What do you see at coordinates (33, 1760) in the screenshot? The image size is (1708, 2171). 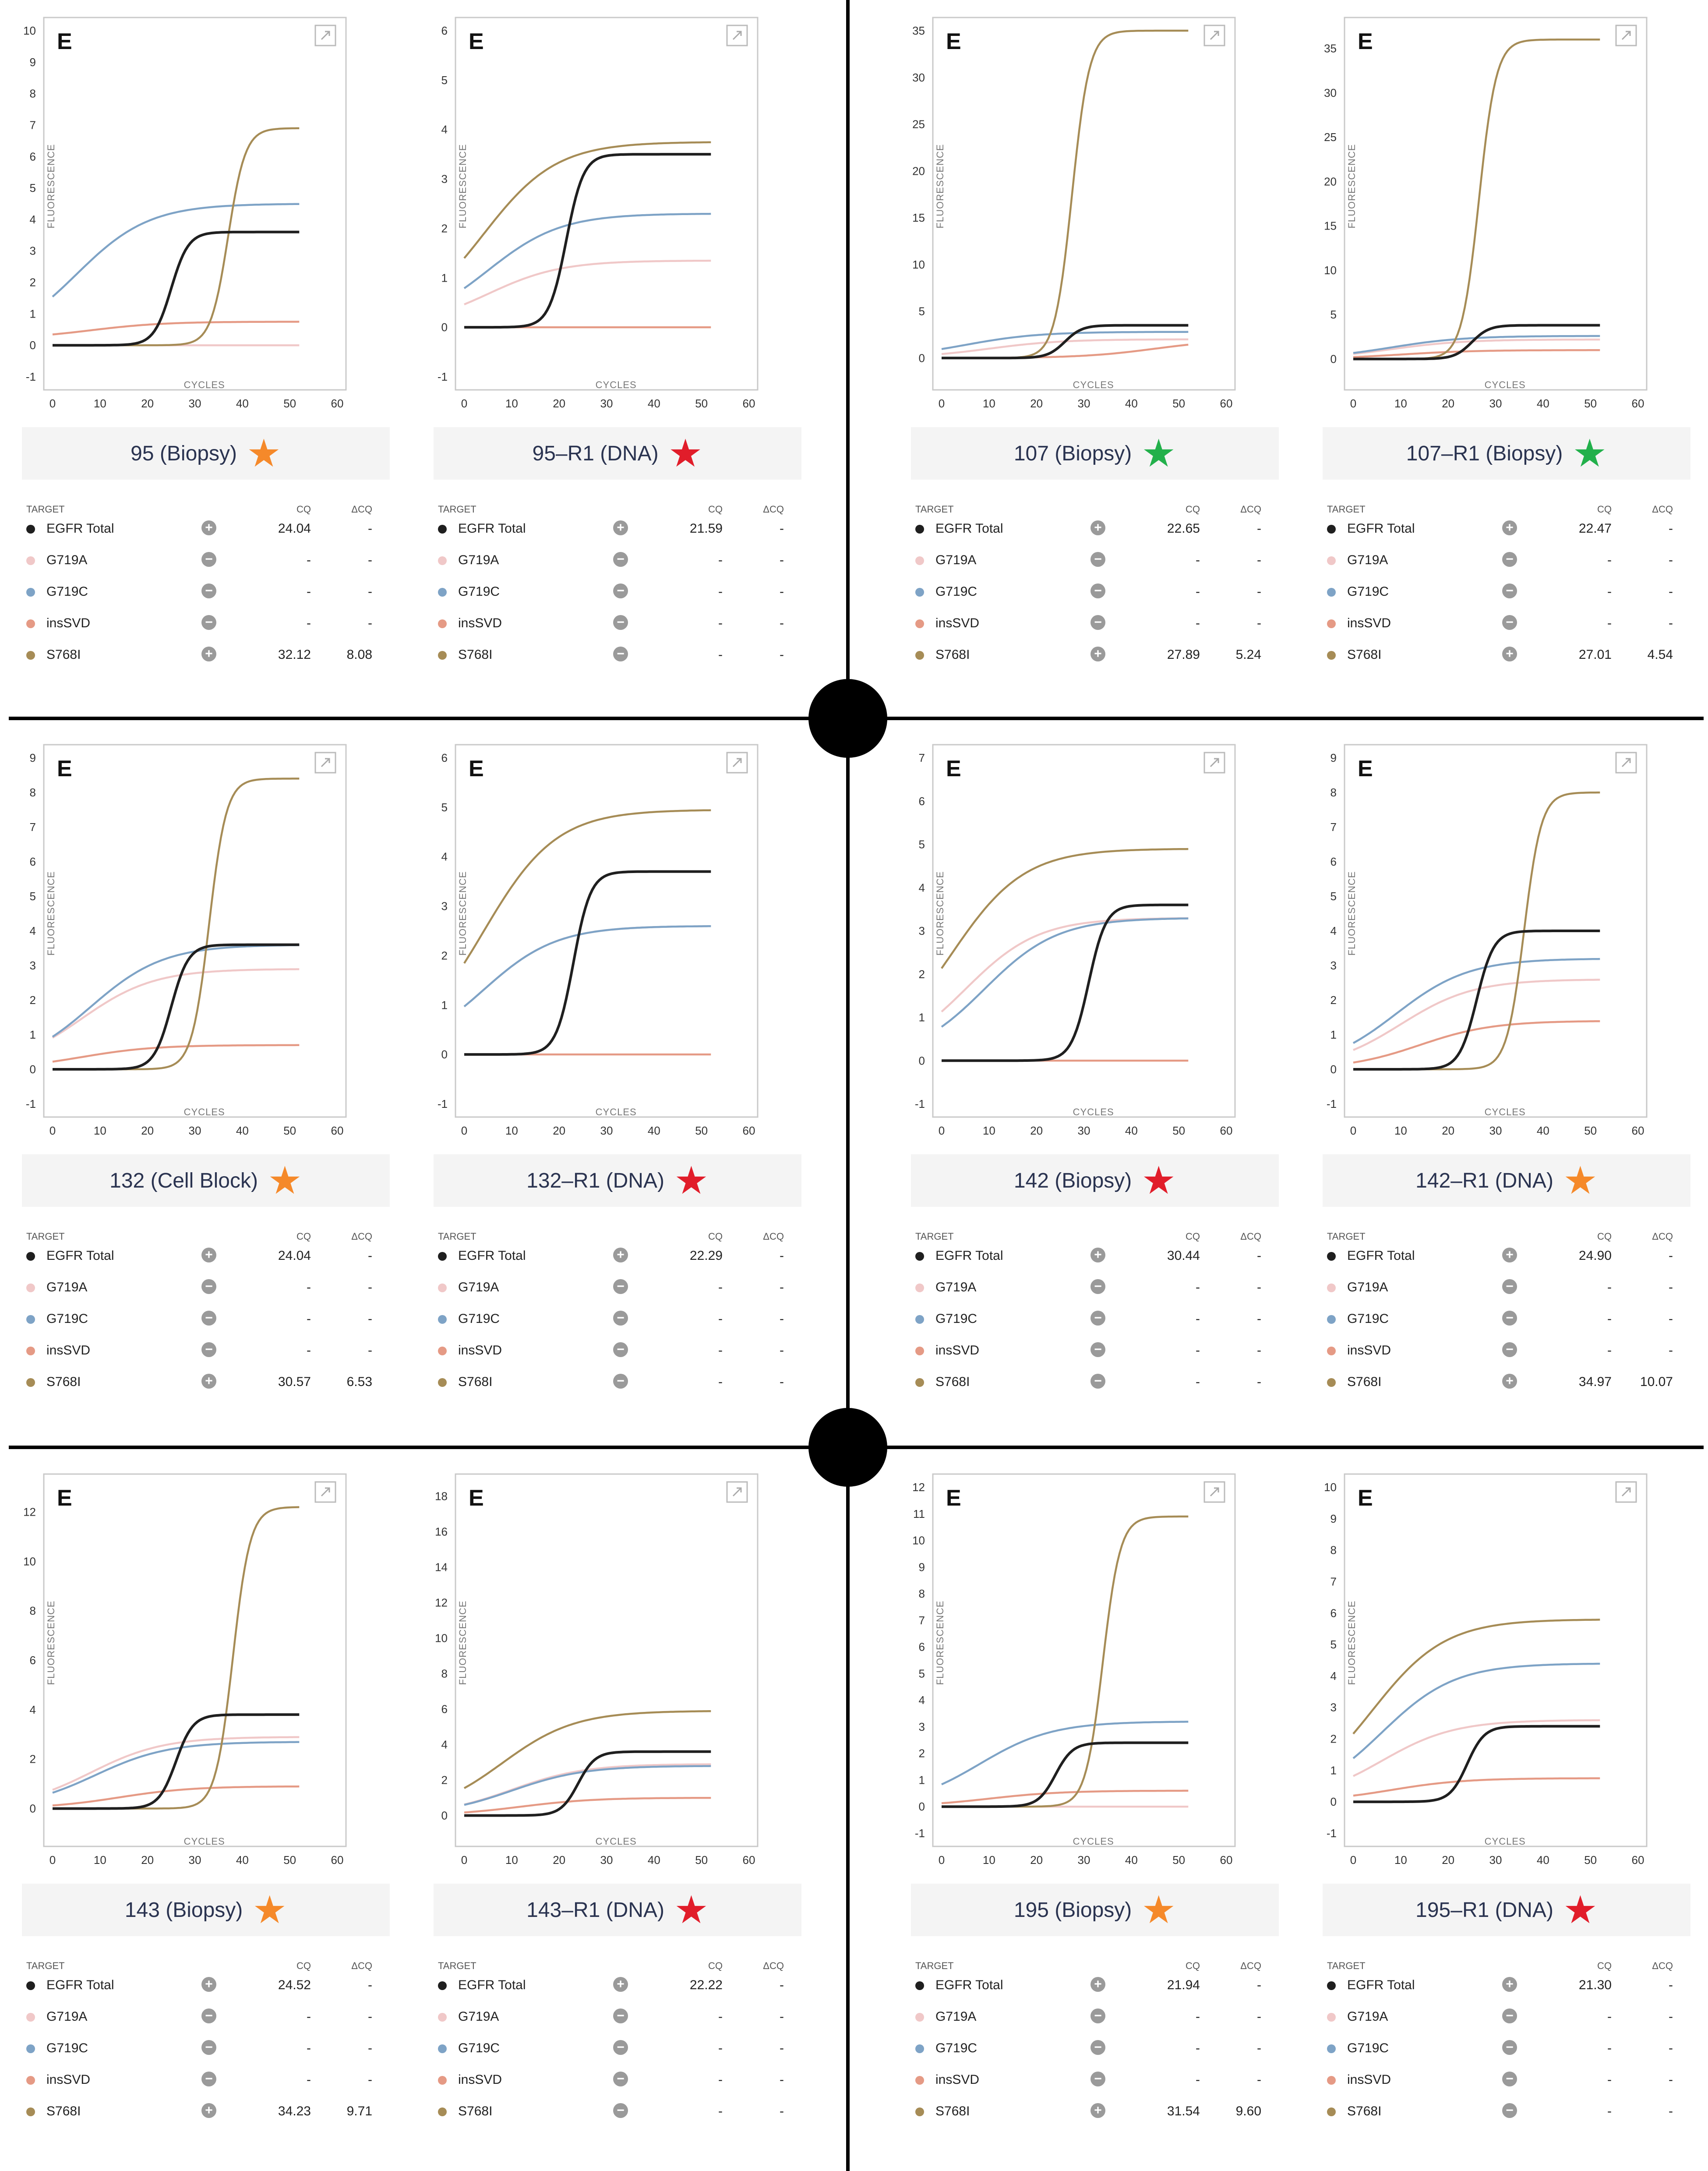 I see `y-tick-label: 2` at bounding box center [33, 1760].